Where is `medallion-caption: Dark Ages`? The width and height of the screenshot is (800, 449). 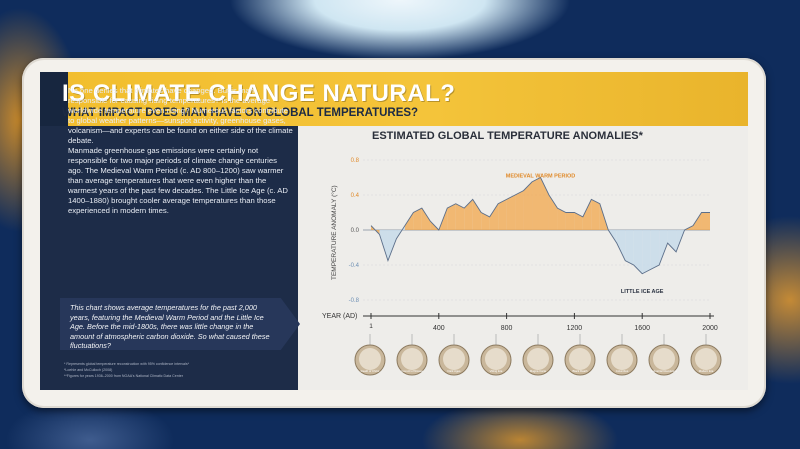
medallion-caption: Dark Ages is located at coordinates (455, 371).